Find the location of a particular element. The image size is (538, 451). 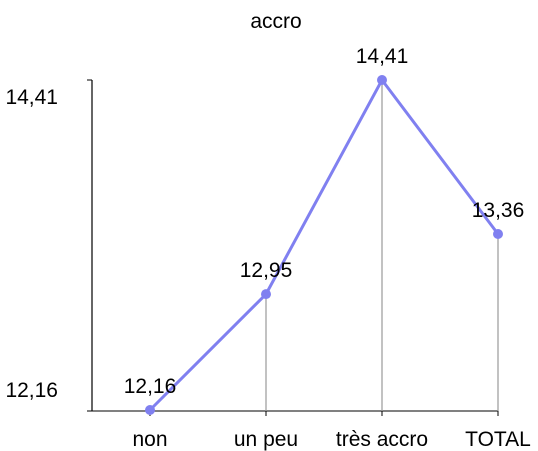

chart-title: accro is located at coordinates (275, 21).